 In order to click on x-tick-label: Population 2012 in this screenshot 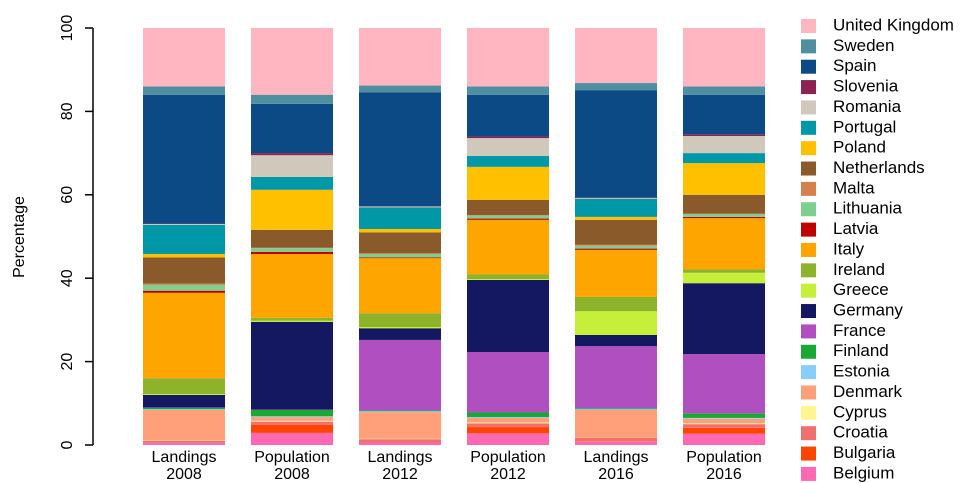, I will do `click(508, 466)`.